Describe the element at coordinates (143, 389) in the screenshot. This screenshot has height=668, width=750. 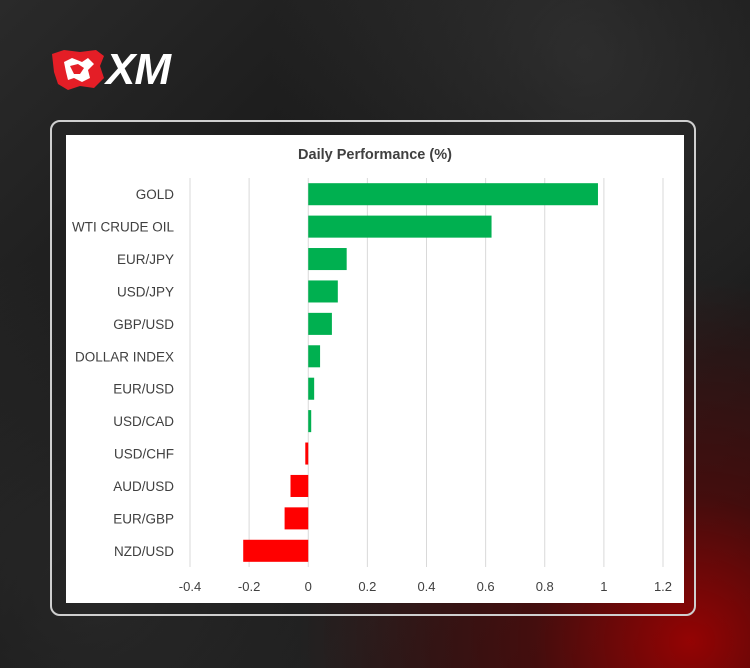
I see `category-label: EUR/USD` at that location.